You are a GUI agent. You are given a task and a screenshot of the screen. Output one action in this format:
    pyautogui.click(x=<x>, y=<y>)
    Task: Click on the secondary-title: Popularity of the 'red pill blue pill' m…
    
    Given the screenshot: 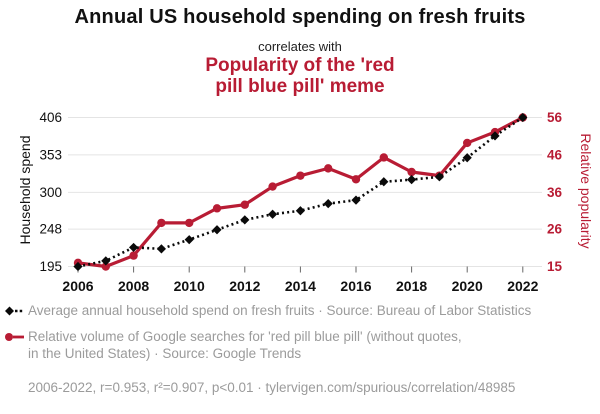 What is the action you would take?
    pyautogui.click(x=300, y=76)
    